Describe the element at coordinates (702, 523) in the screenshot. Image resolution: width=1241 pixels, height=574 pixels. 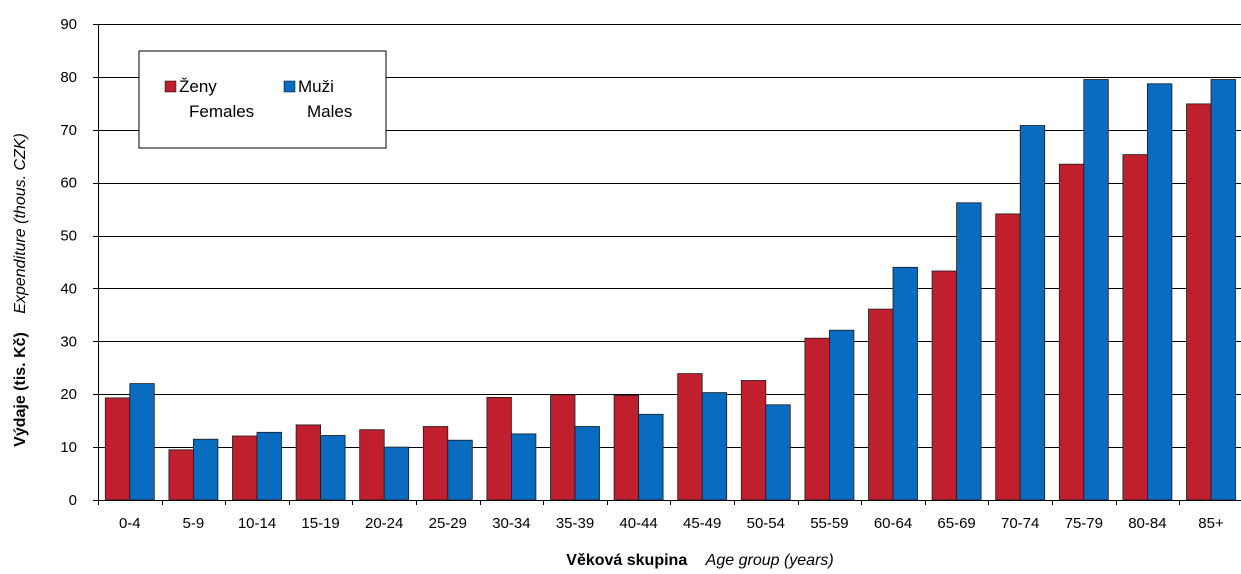
I see `x-tick-label: 45-49` at that location.